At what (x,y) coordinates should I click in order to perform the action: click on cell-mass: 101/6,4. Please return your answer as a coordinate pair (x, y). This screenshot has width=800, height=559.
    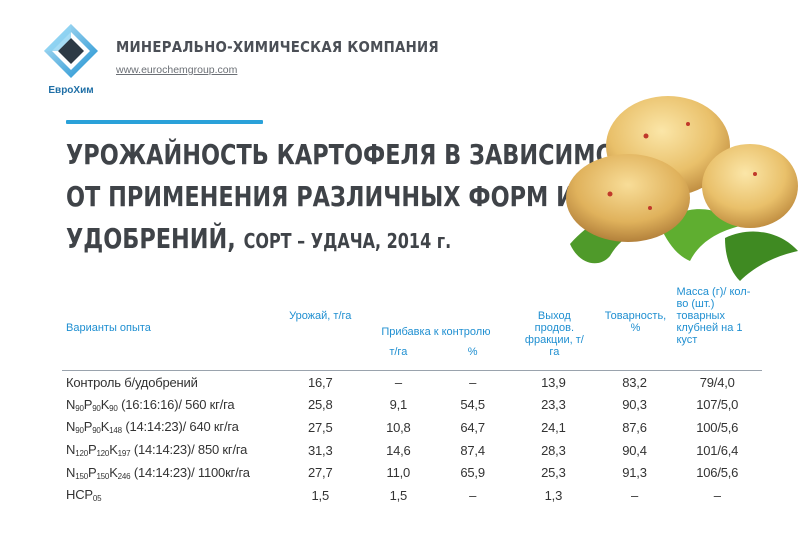
    Looking at the image, I should click on (717, 450).